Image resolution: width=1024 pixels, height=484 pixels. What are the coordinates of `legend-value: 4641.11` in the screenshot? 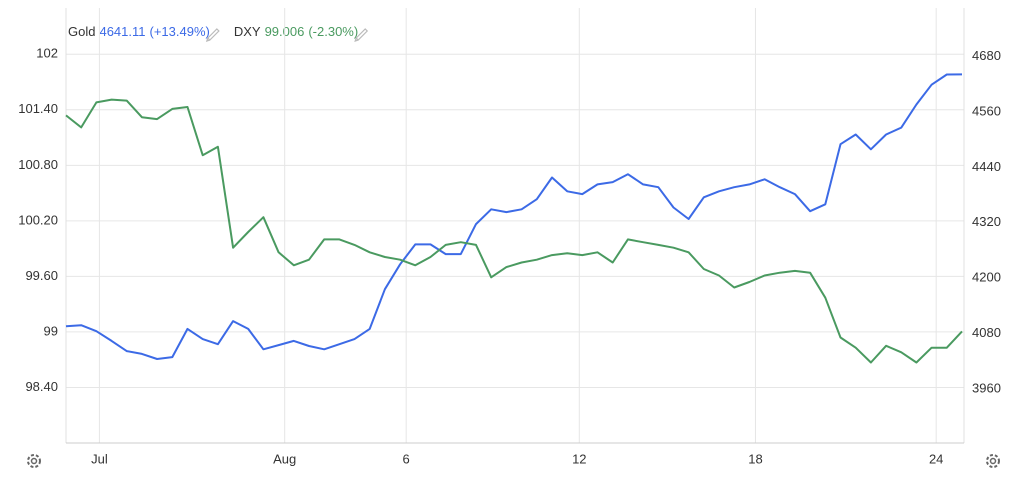 It's located at (122, 31).